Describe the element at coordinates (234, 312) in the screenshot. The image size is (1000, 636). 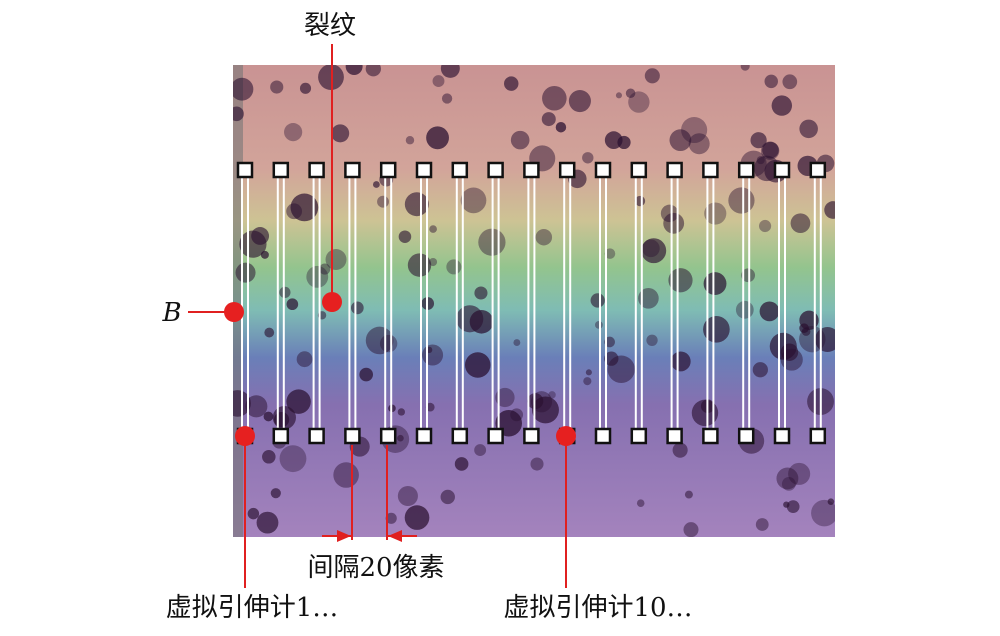
I see `b-point` at that location.